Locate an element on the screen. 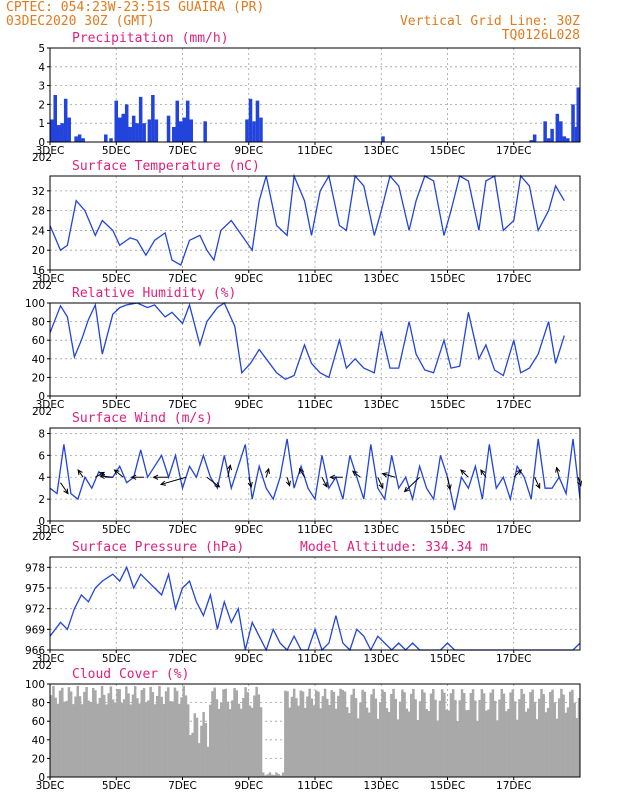 Image resolution: width=618 pixels, height=800 pixels. precipitation-xtick-label: 11DEC is located at coordinates (314, 151).